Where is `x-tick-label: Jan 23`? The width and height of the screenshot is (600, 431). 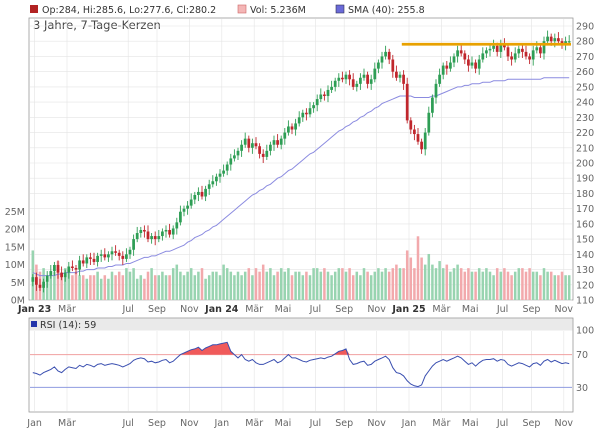 x-tick-label: Jan 23 is located at coordinates (34, 309).